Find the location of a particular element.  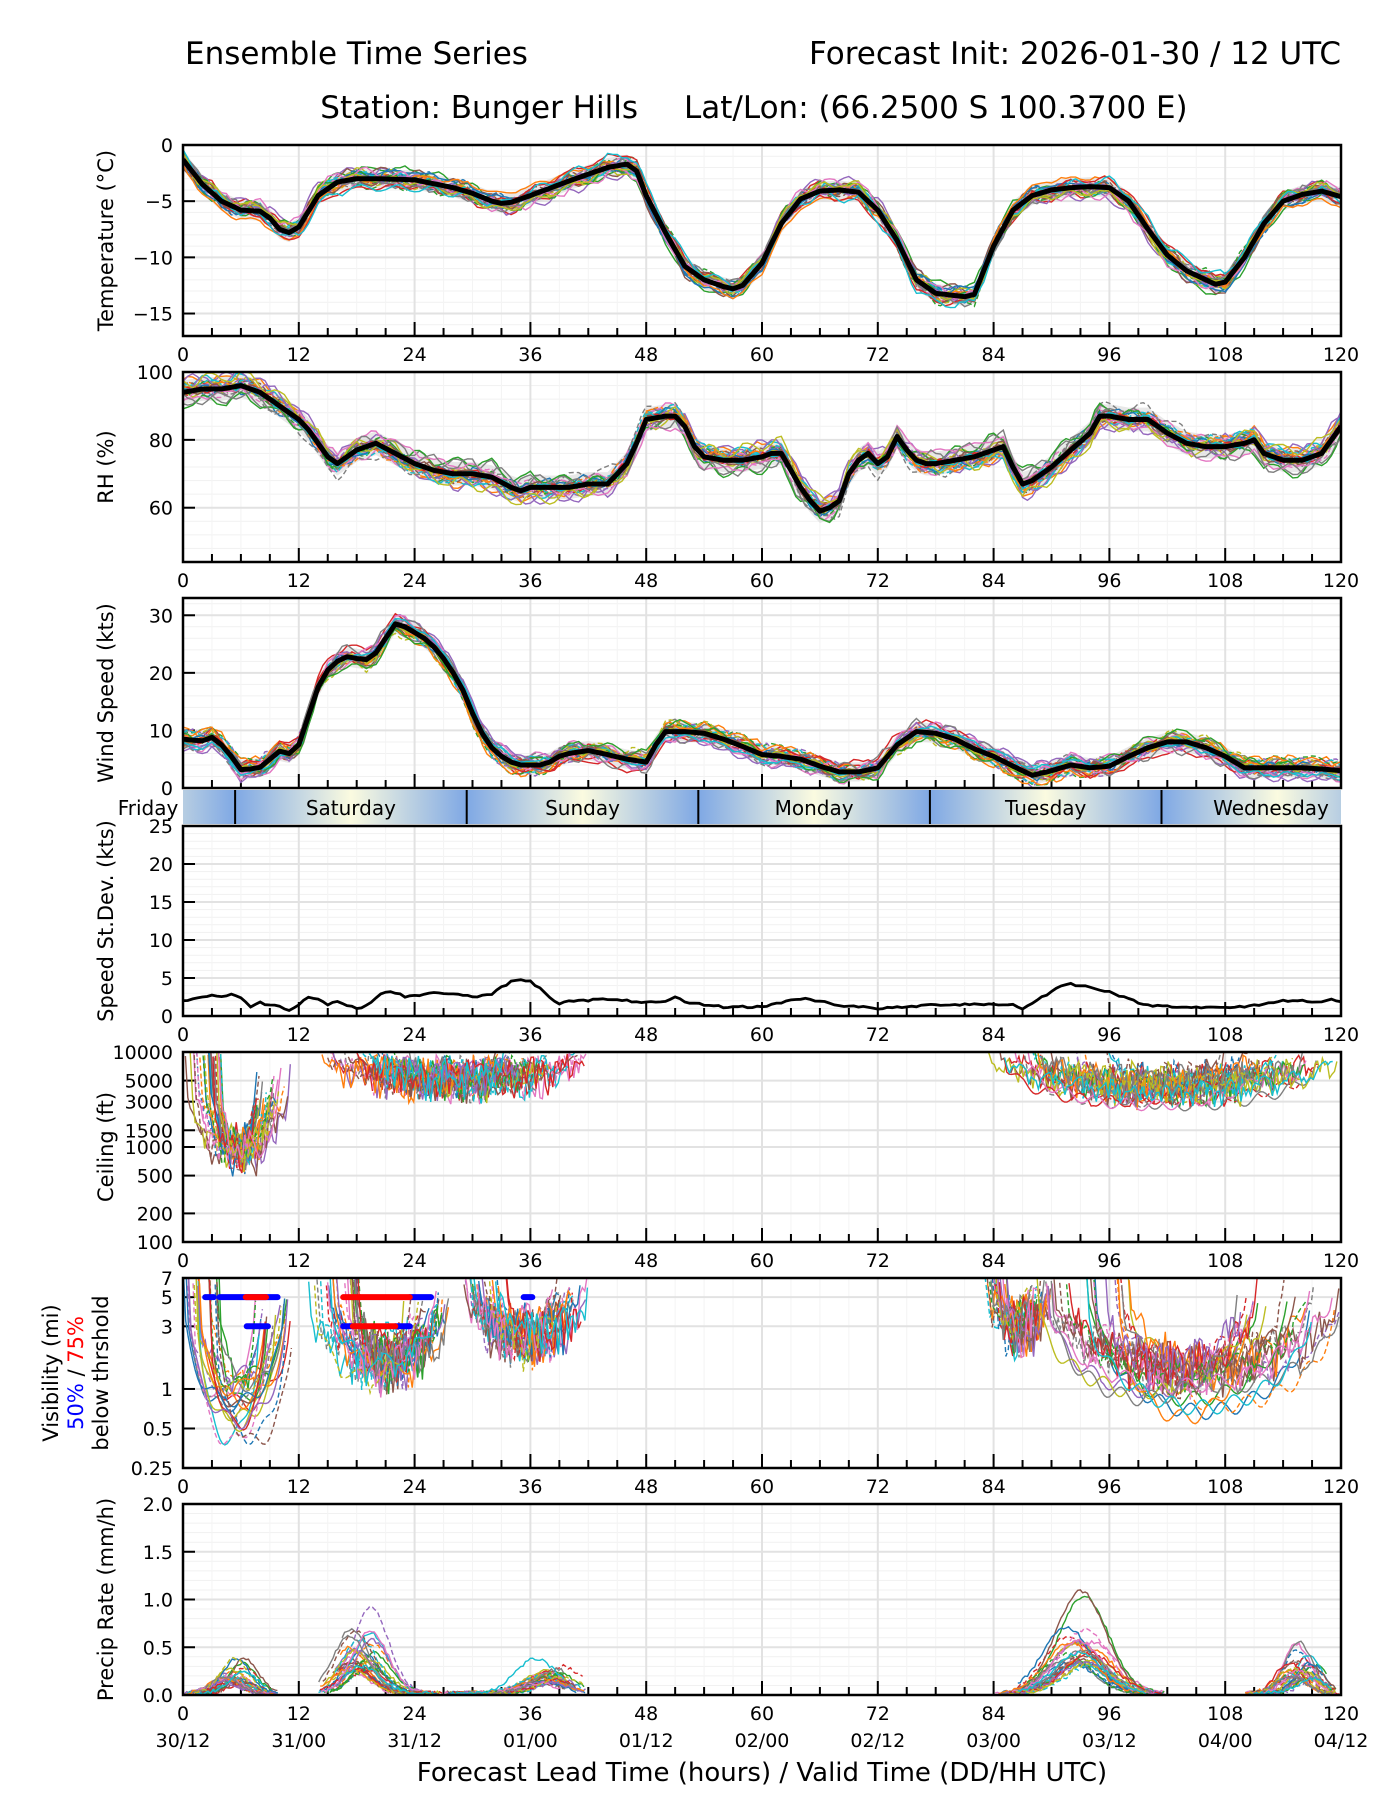

valid-time-label: 04/00 is located at coordinates (1225, 1741).